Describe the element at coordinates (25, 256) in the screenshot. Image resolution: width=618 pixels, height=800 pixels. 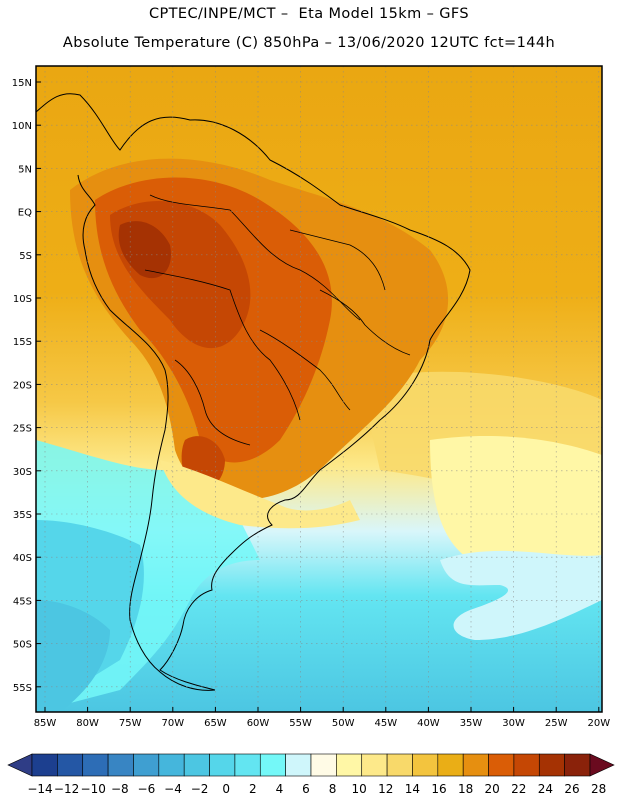
I see `lat-tick-label: 5S` at that location.